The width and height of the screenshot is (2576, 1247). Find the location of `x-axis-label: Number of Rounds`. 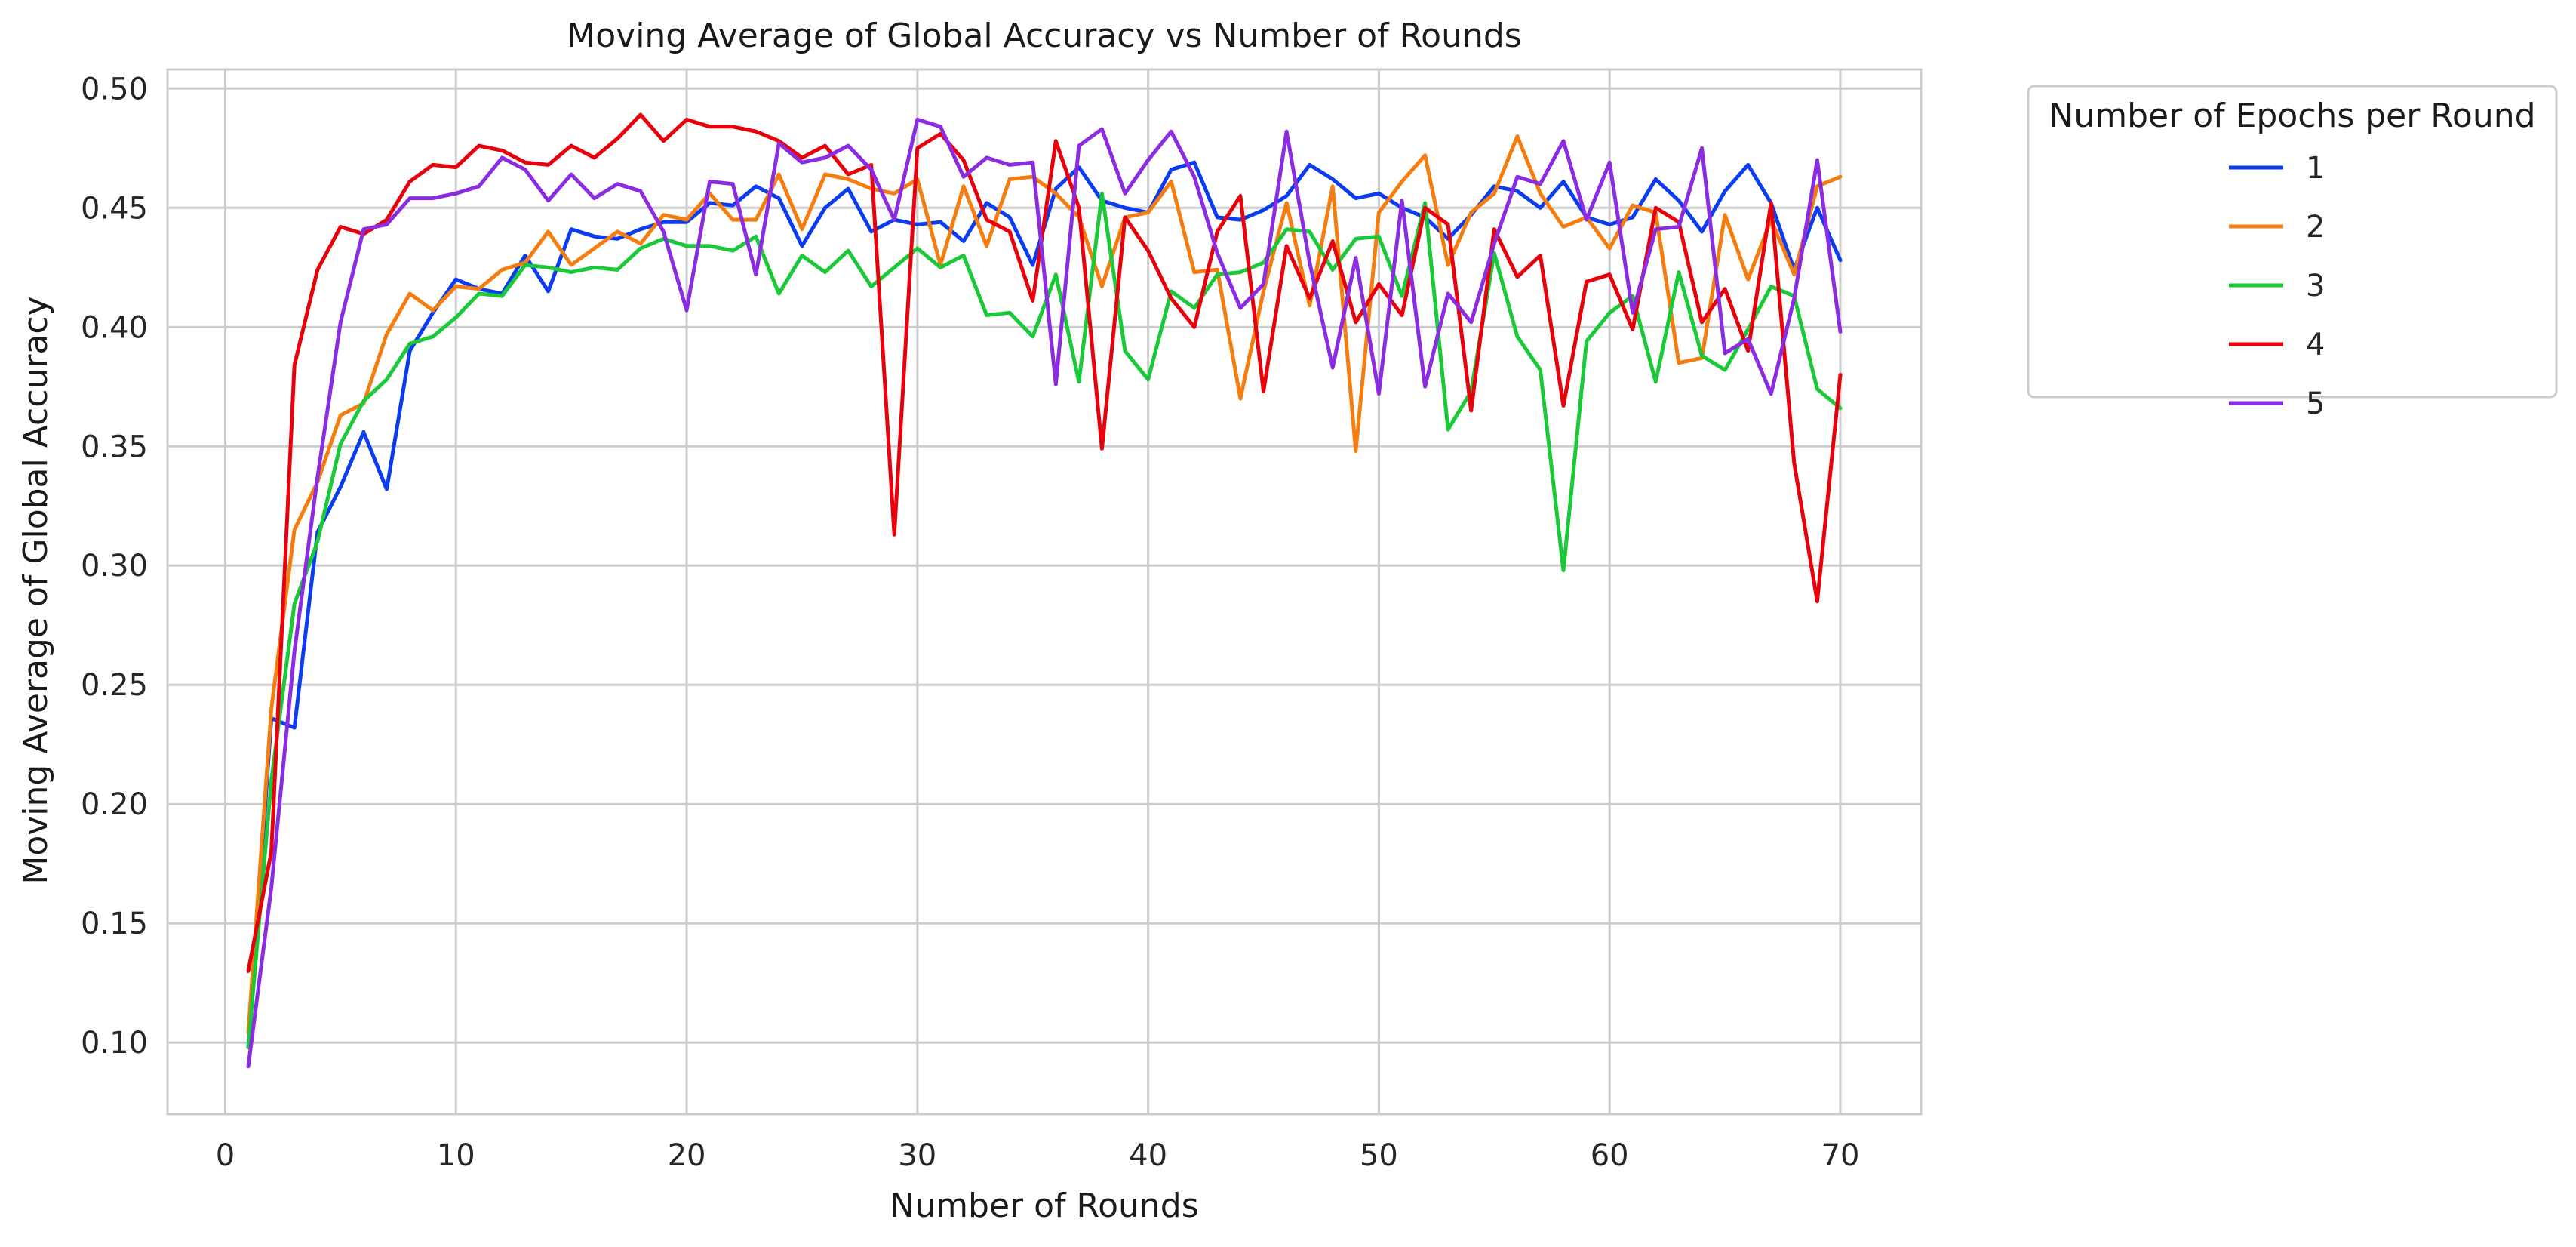

x-axis-label: Number of Rounds is located at coordinates (1044, 1206).